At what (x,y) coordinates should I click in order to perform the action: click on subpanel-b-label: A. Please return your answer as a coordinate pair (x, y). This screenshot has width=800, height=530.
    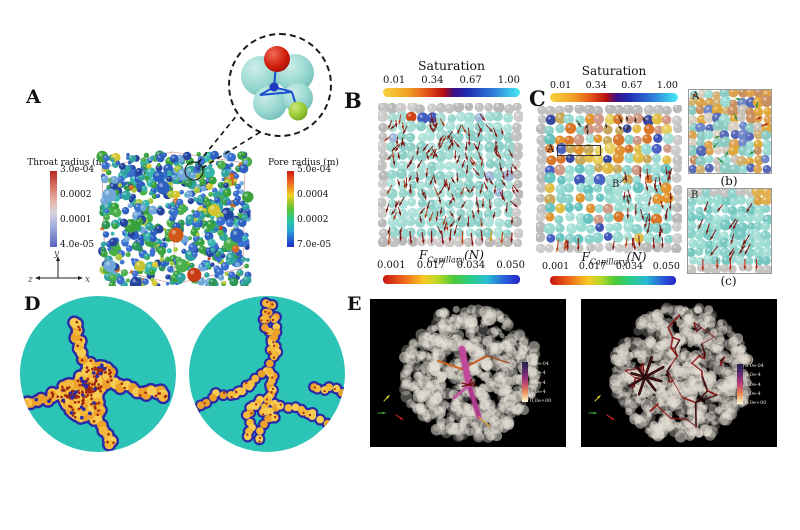
    Looking at the image, I should click on (696, 96).